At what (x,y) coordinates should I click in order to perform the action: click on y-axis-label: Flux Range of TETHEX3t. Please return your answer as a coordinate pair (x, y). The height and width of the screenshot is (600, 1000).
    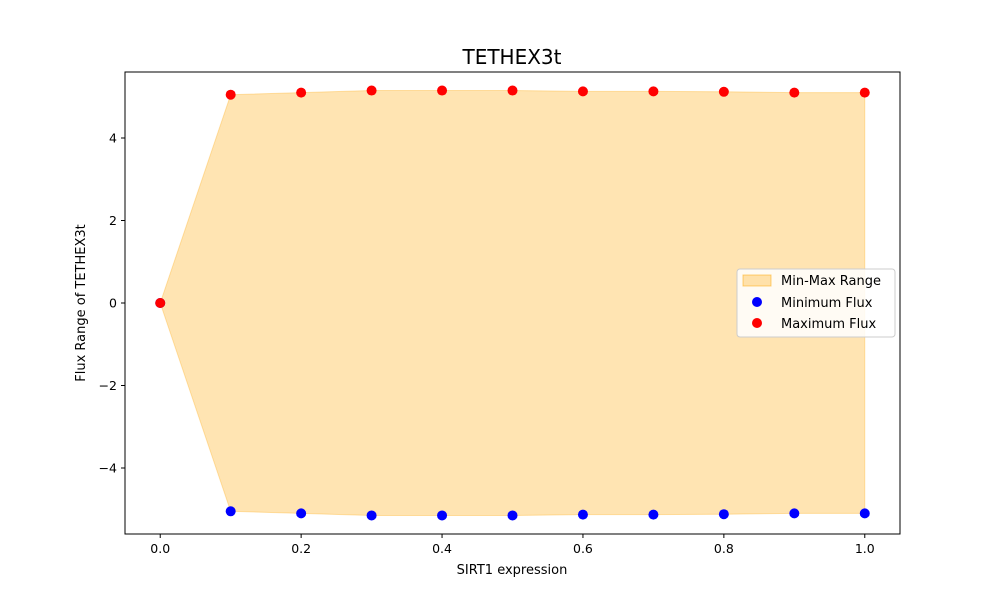
    Looking at the image, I should click on (81, 303).